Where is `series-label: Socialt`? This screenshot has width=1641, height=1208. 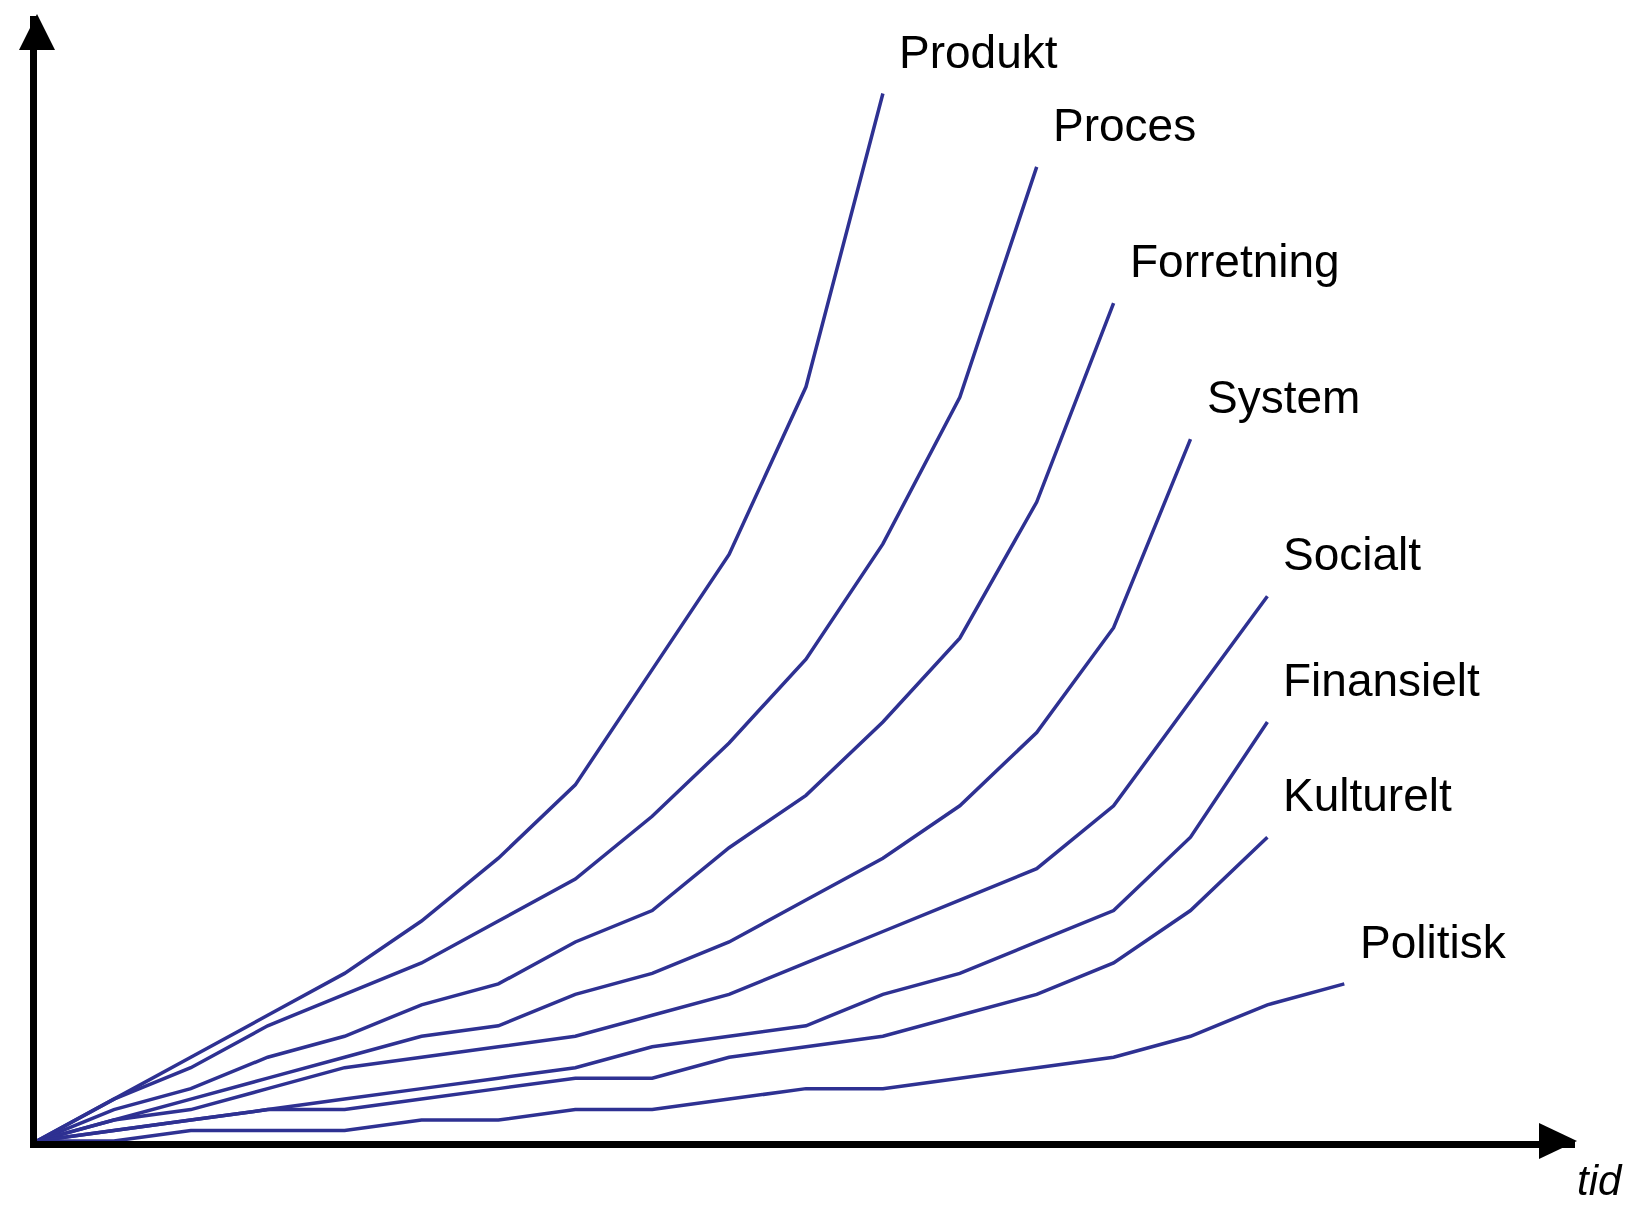
series-label: Socialt is located at coordinates (1352, 554).